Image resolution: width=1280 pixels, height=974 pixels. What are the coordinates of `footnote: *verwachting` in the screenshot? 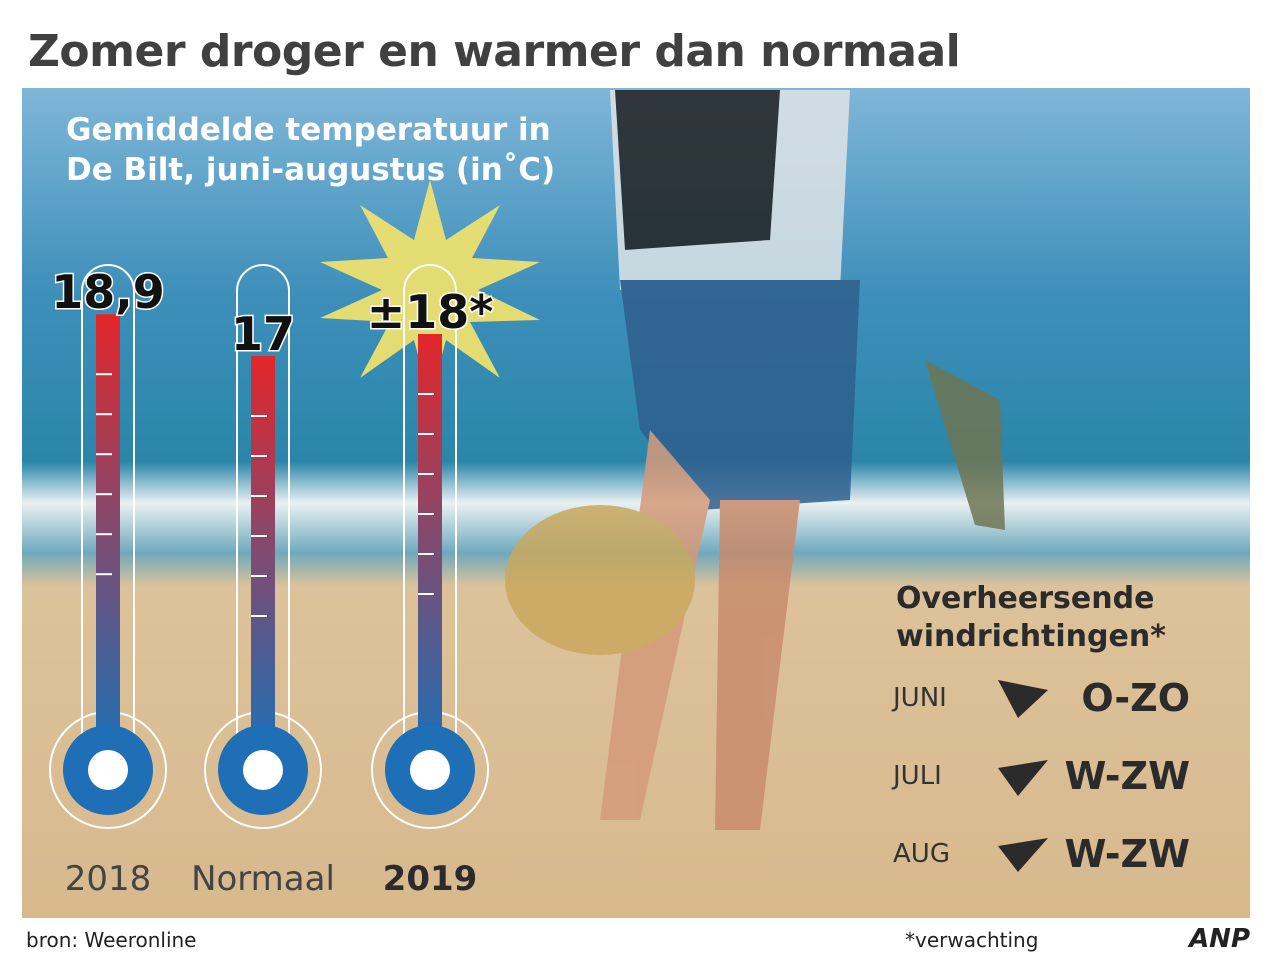 It's located at (972, 940).